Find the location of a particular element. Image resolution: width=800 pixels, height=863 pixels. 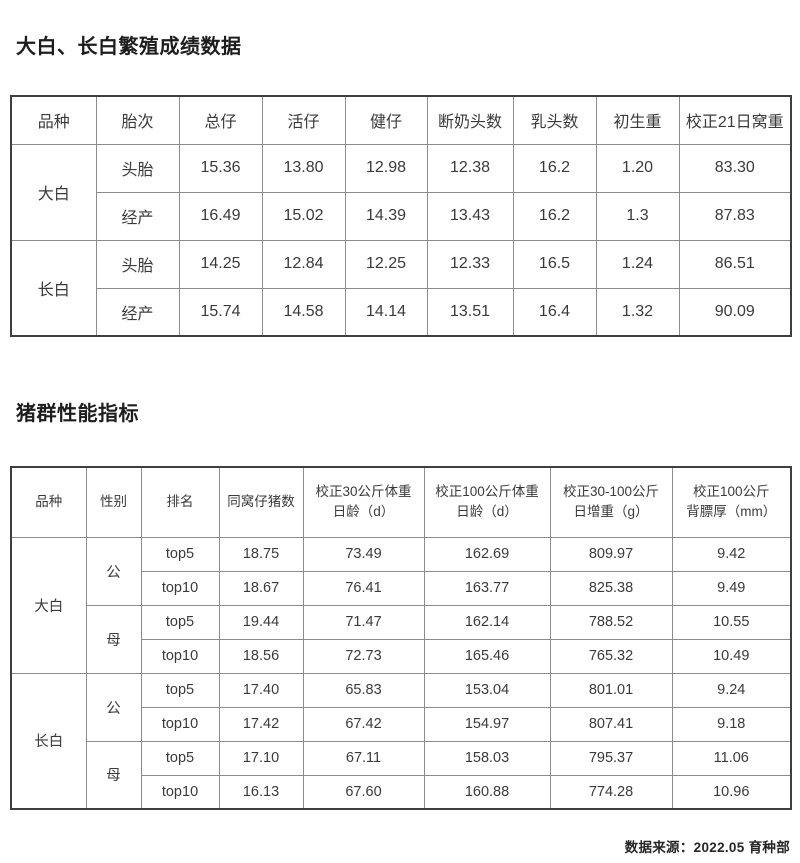

table-cell: 16.13 is located at coordinates (261, 792).